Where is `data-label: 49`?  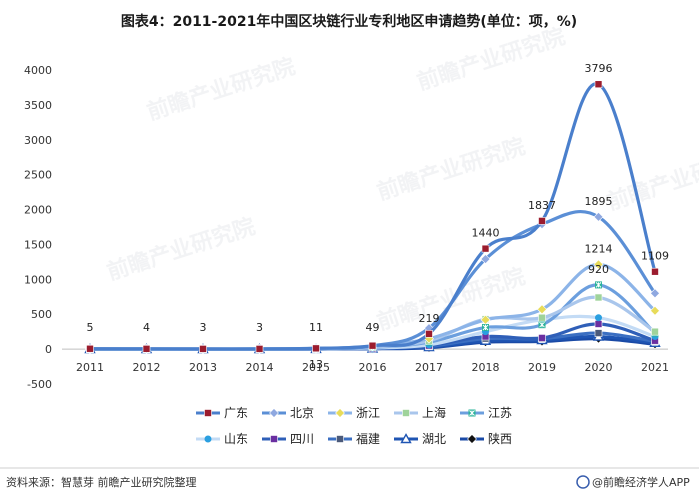
data-label: 49 is located at coordinates (373, 327).